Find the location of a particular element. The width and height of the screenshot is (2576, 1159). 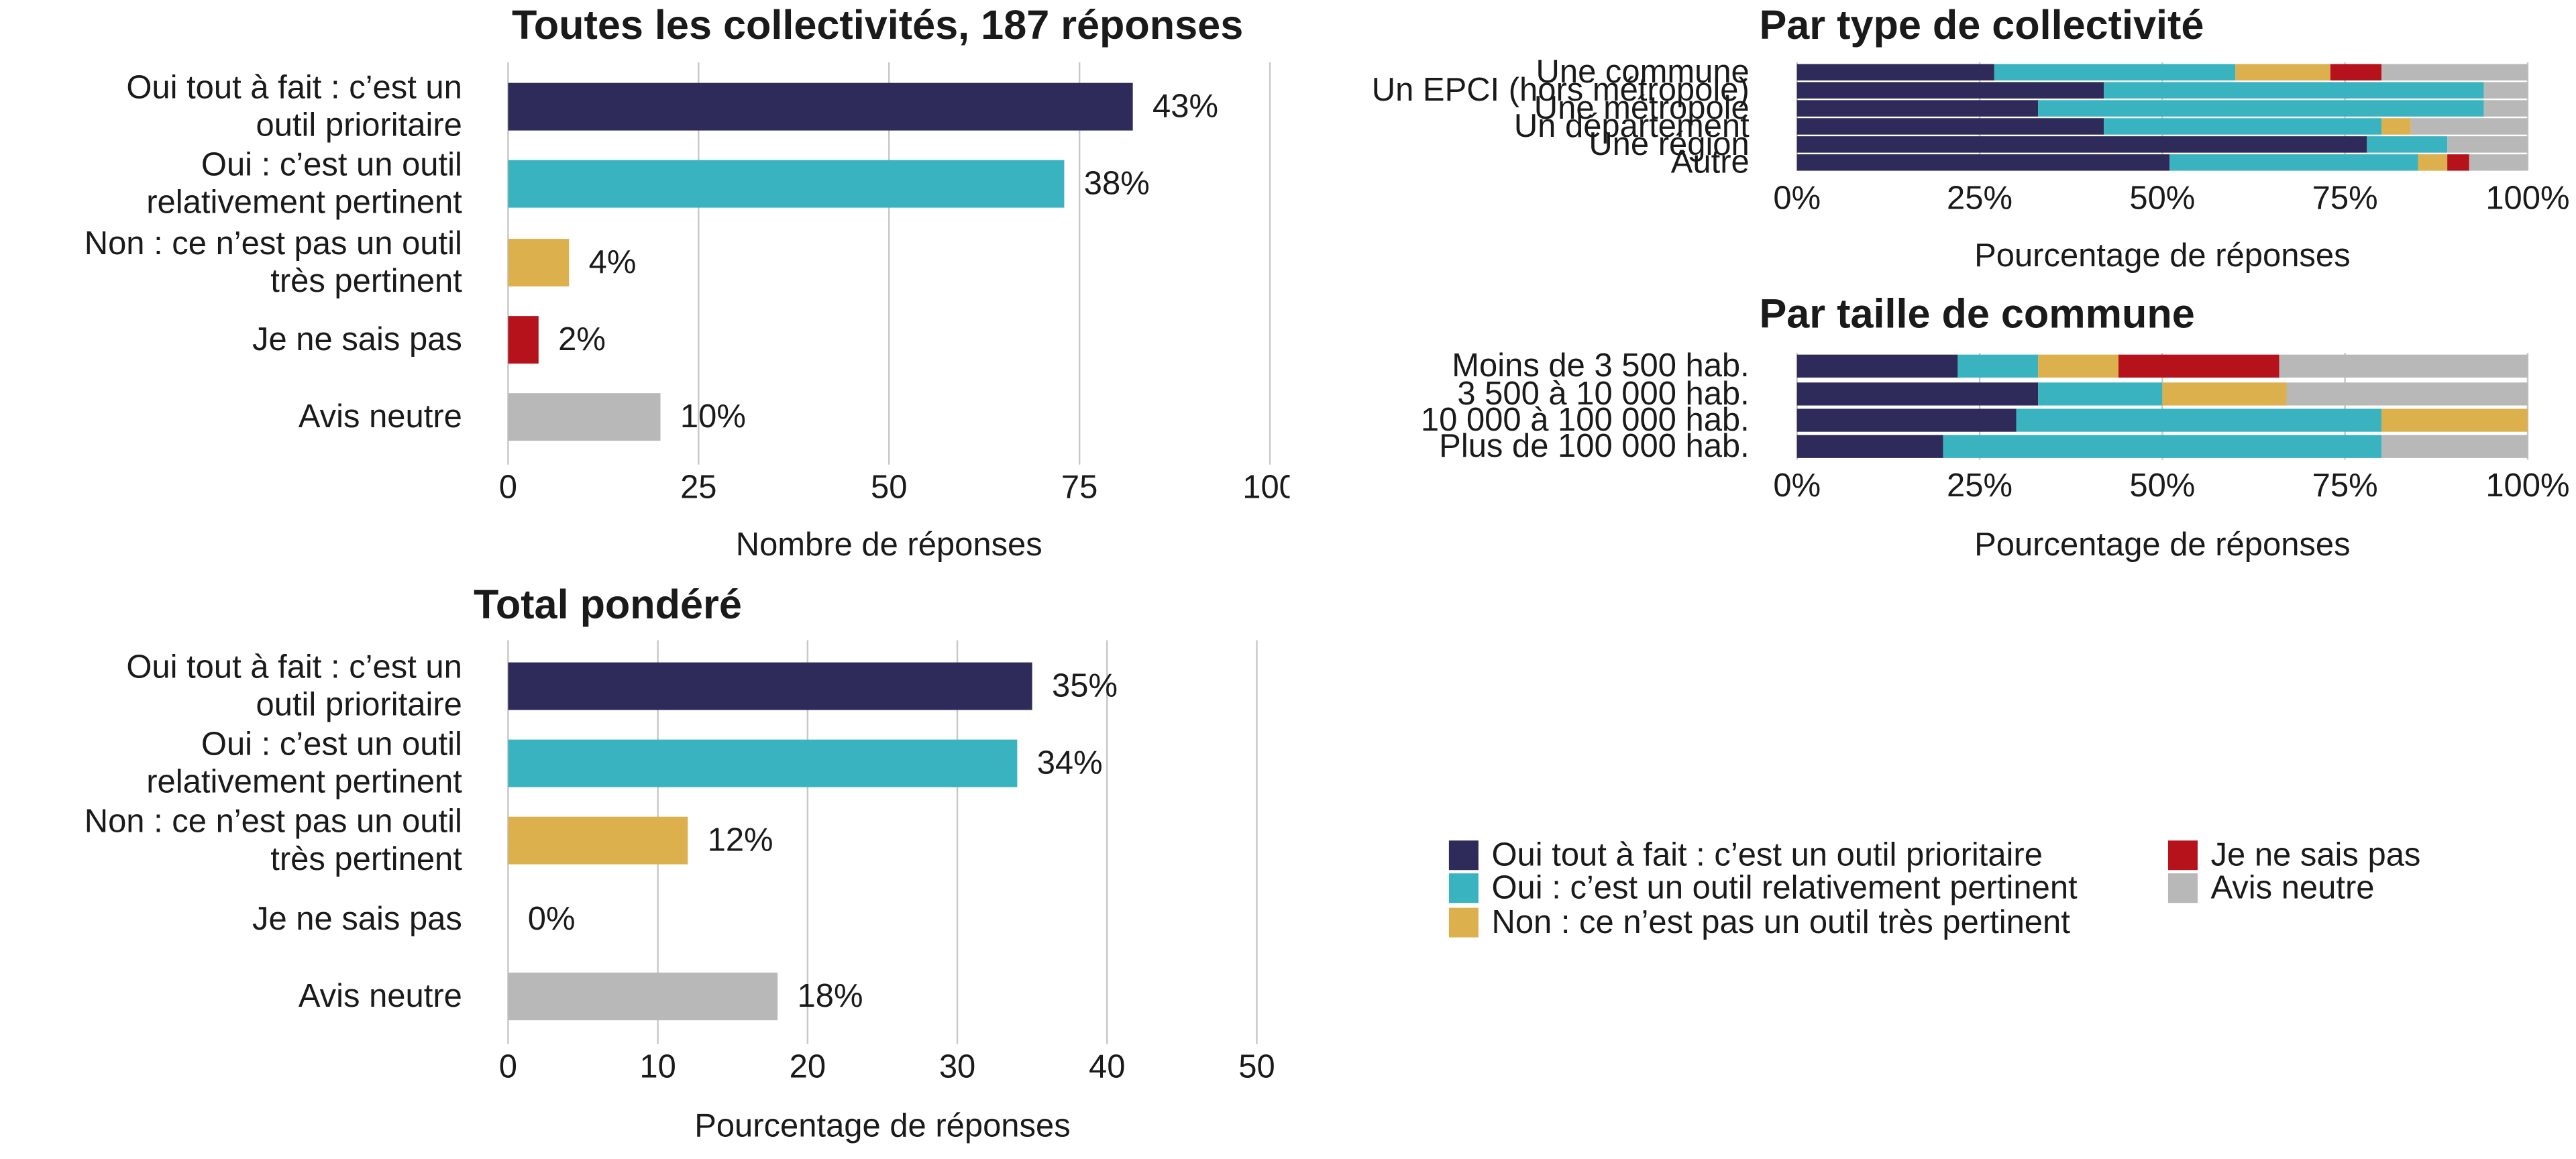

category-label: Une commune is located at coordinates (1643, 72).